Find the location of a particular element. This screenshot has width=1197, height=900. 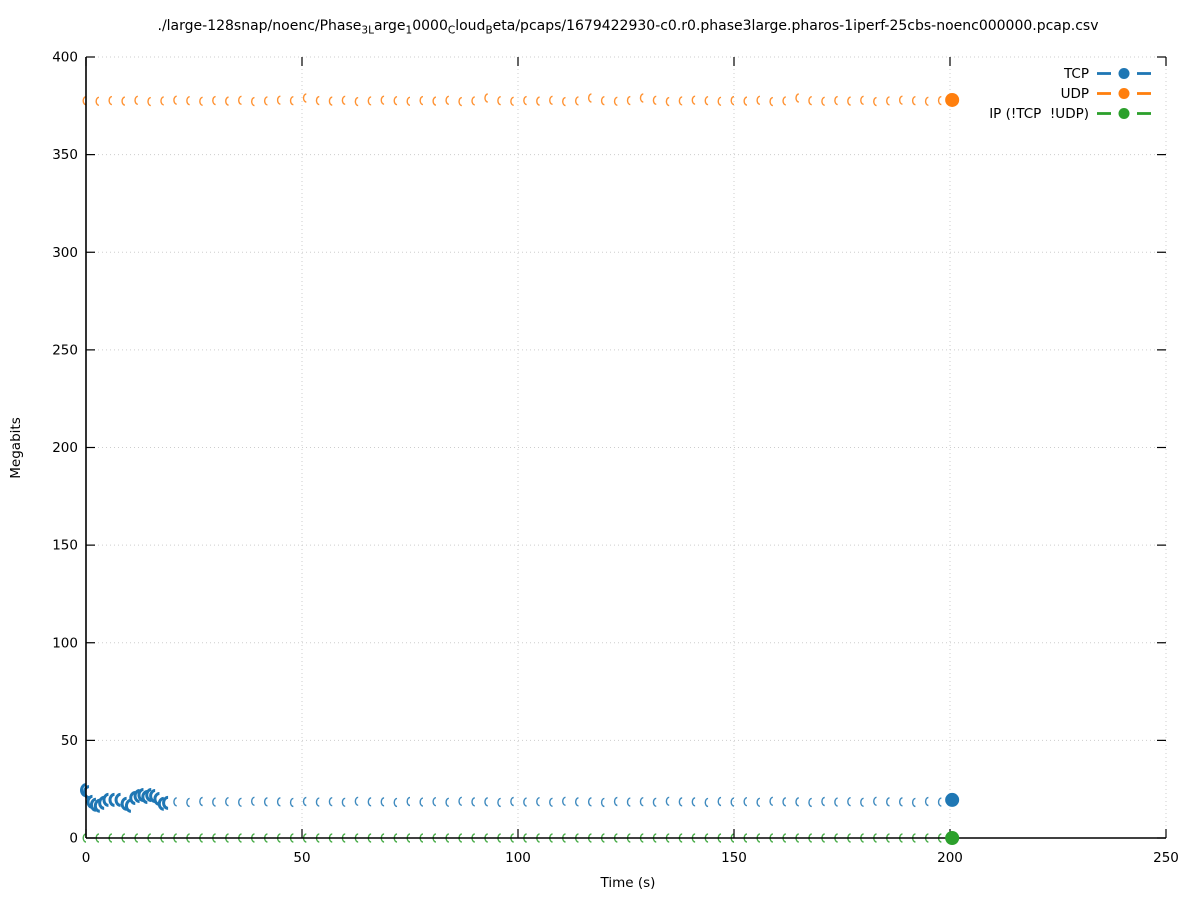

y-tick-label: 250 is located at coordinates (65, 350).